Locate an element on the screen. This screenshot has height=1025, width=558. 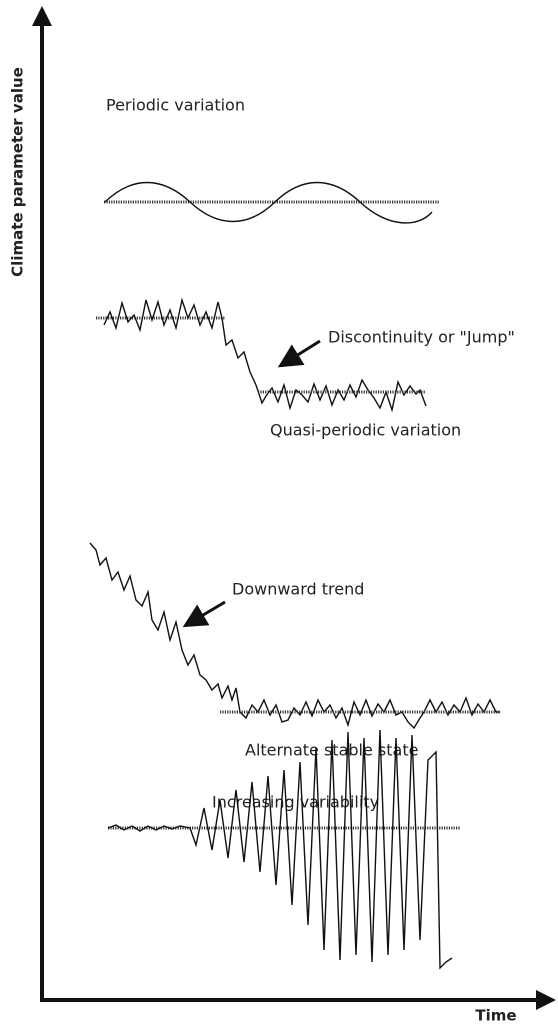
panel-label: Periodic variation is located at coordinates (175, 105).